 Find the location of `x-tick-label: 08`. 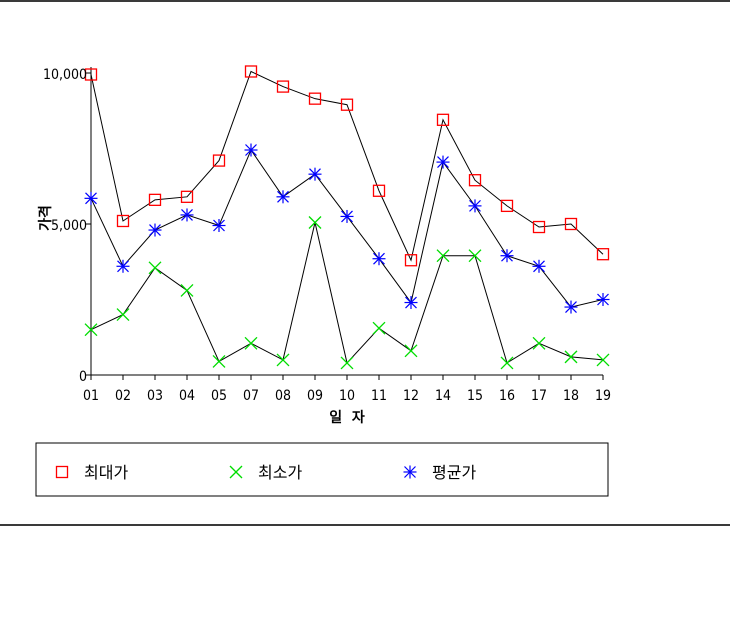

x-tick-label: 08 is located at coordinates (283, 396).